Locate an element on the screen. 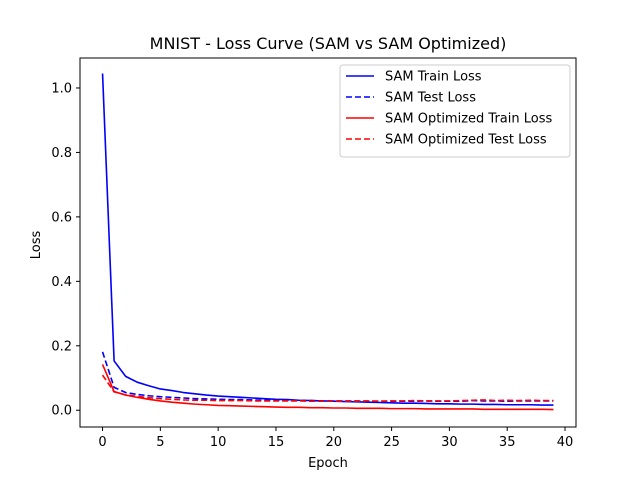 The width and height of the screenshot is (640, 480). y-tick-label: 0.6 is located at coordinates (61, 217).